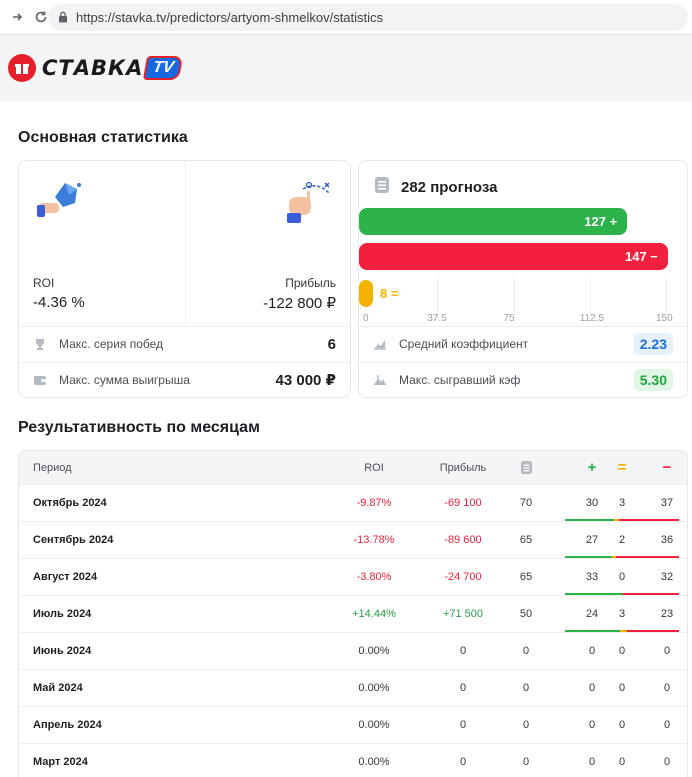 The height and width of the screenshot is (777, 692). Describe the element at coordinates (41, 380) in the screenshot. I see `wallet-icon` at that location.